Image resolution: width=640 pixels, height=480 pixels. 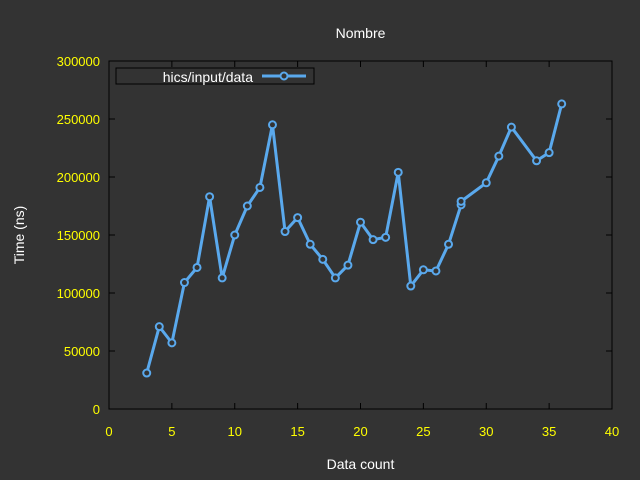 I want to click on legend-box, so click(x=215, y=76).